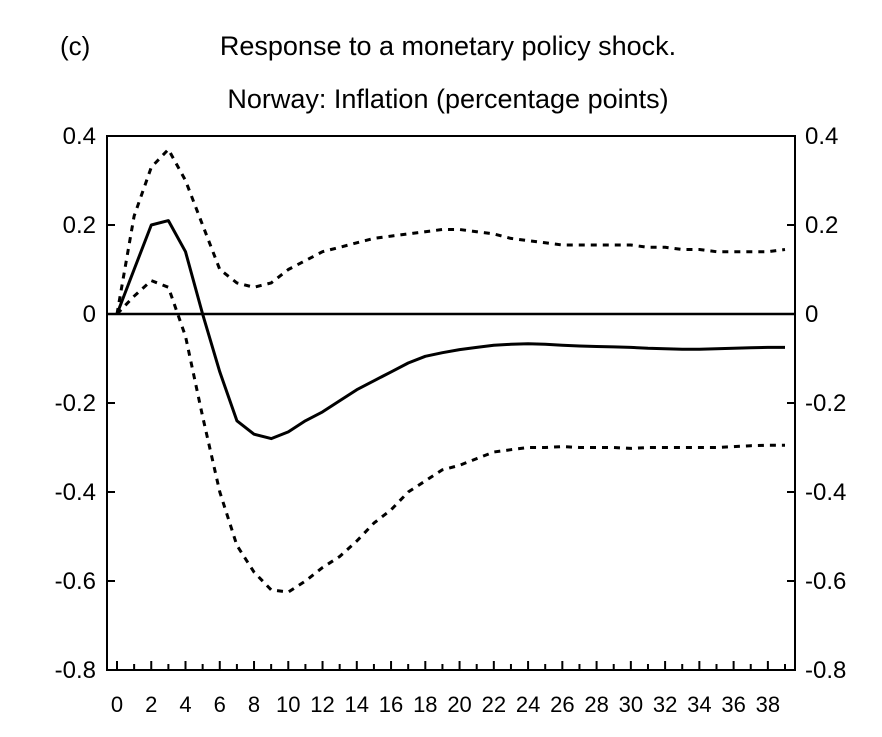  I want to click on y-tick-label-right: -0.4, so click(825, 492).